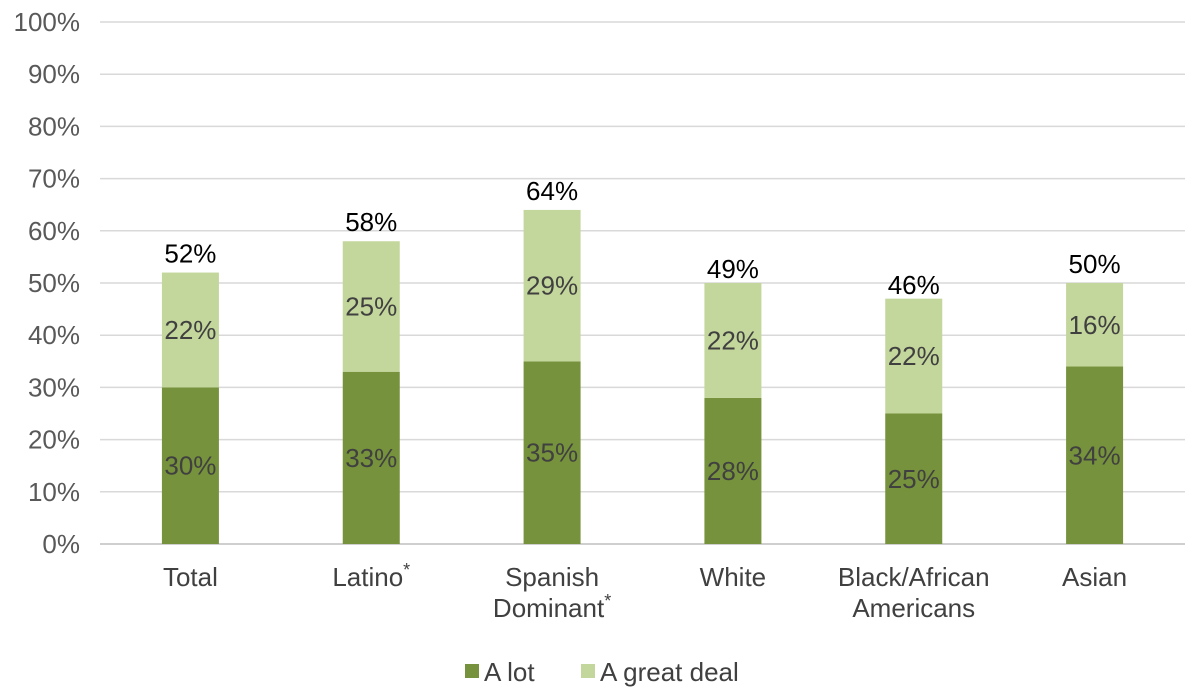 This screenshot has height=698, width=1200. Describe the element at coordinates (509, 672) in the screenshot. I see `legend-label: A lot` at that location.